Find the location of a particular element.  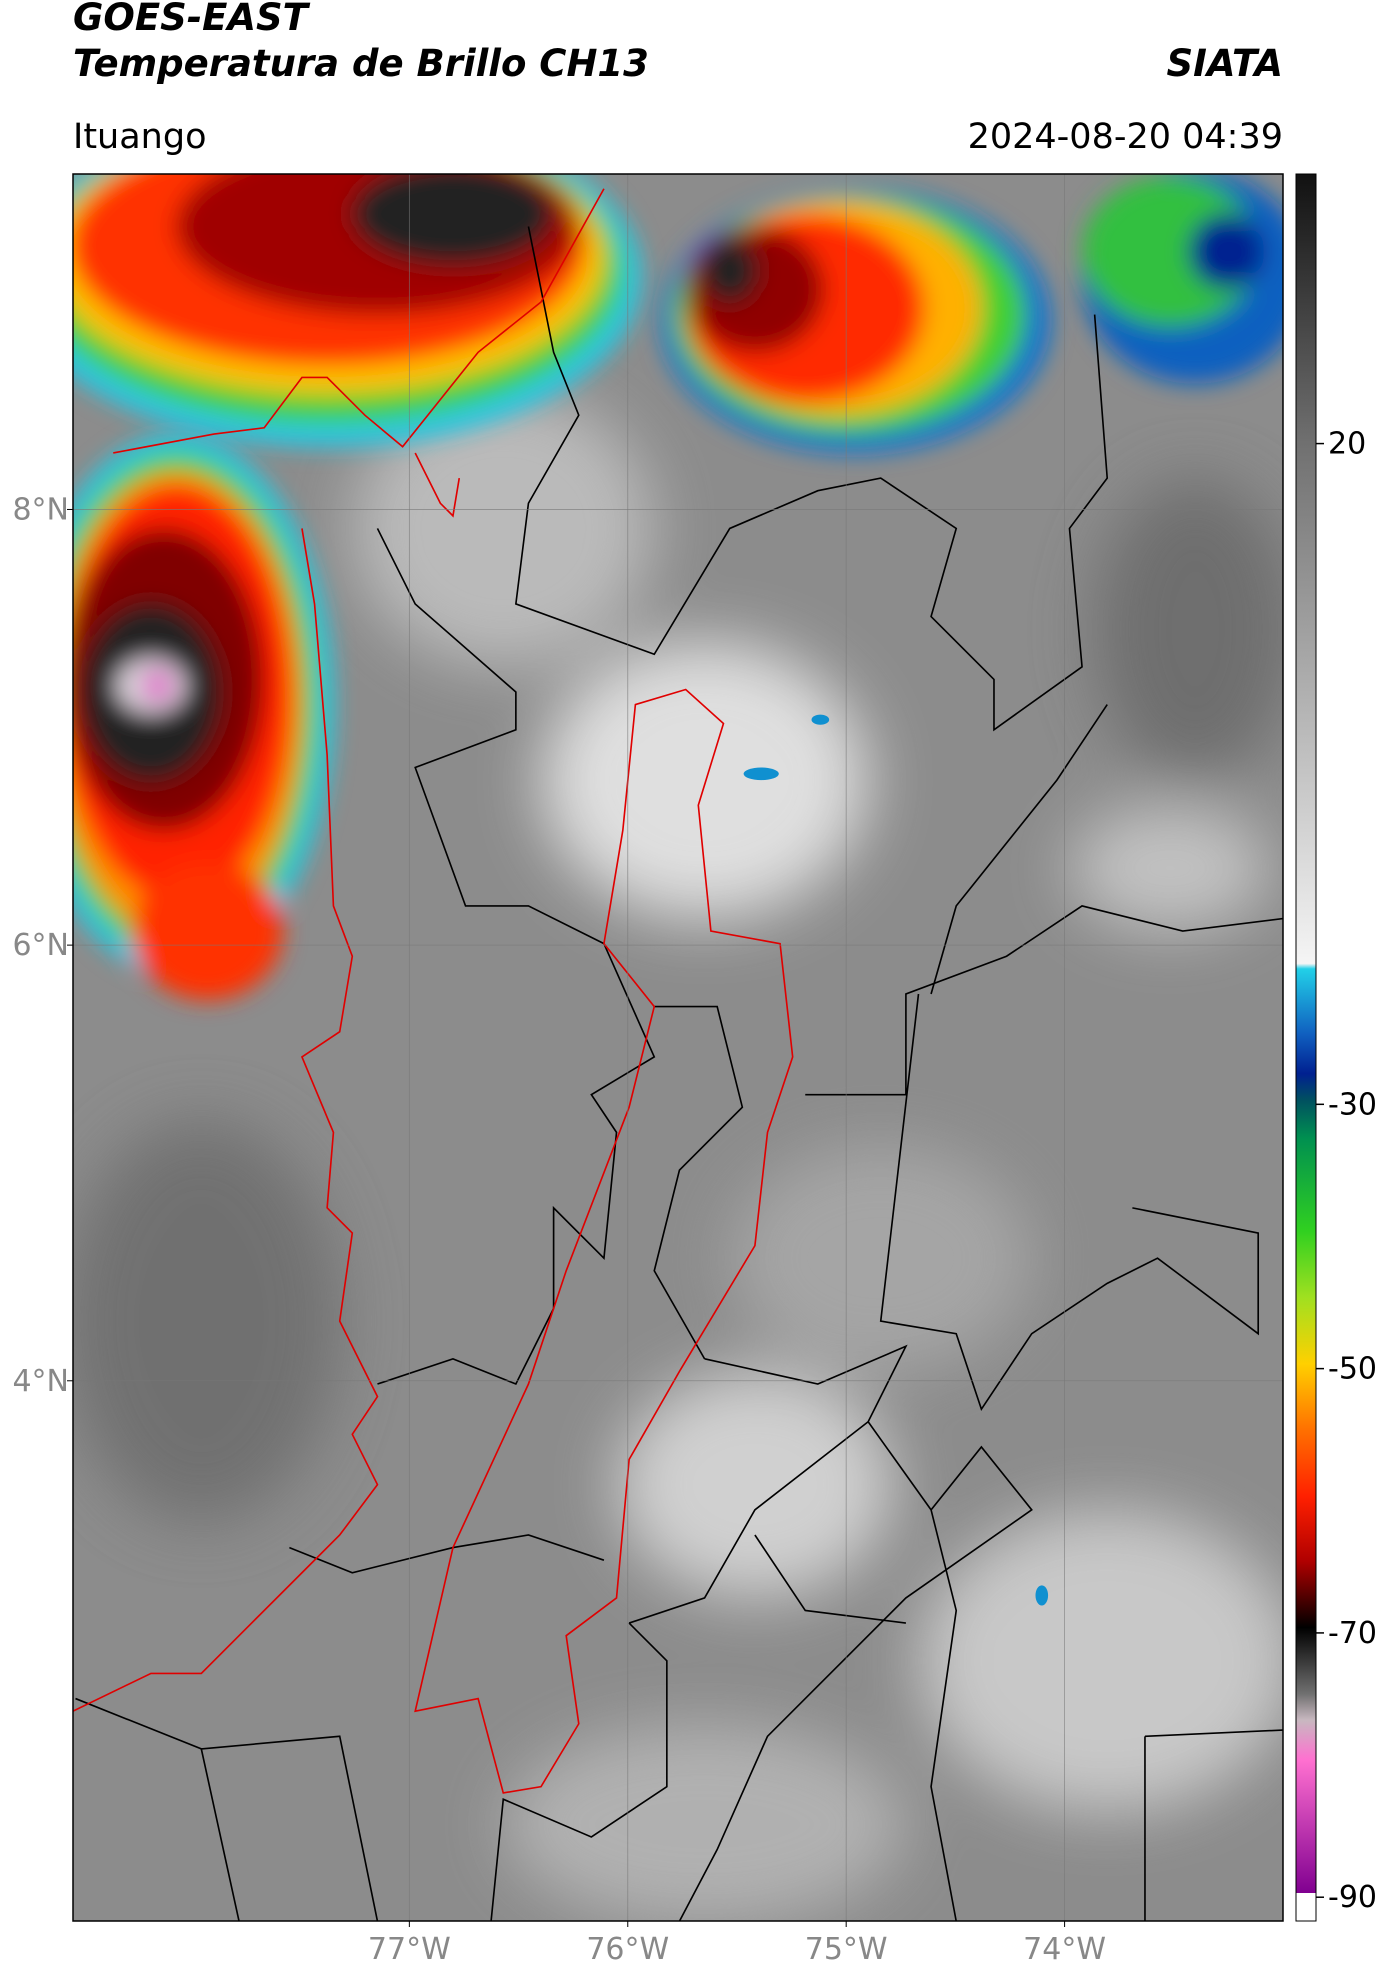

colorbar-tick-label: -70 is located at coordinates (1352, 1633).